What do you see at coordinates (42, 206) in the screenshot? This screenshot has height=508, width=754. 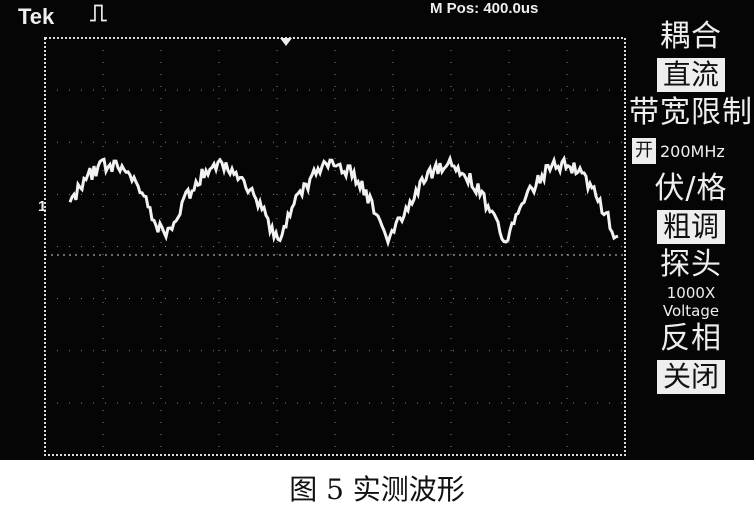 I see `channel-marker: 1` at bounding box center [42, 206].